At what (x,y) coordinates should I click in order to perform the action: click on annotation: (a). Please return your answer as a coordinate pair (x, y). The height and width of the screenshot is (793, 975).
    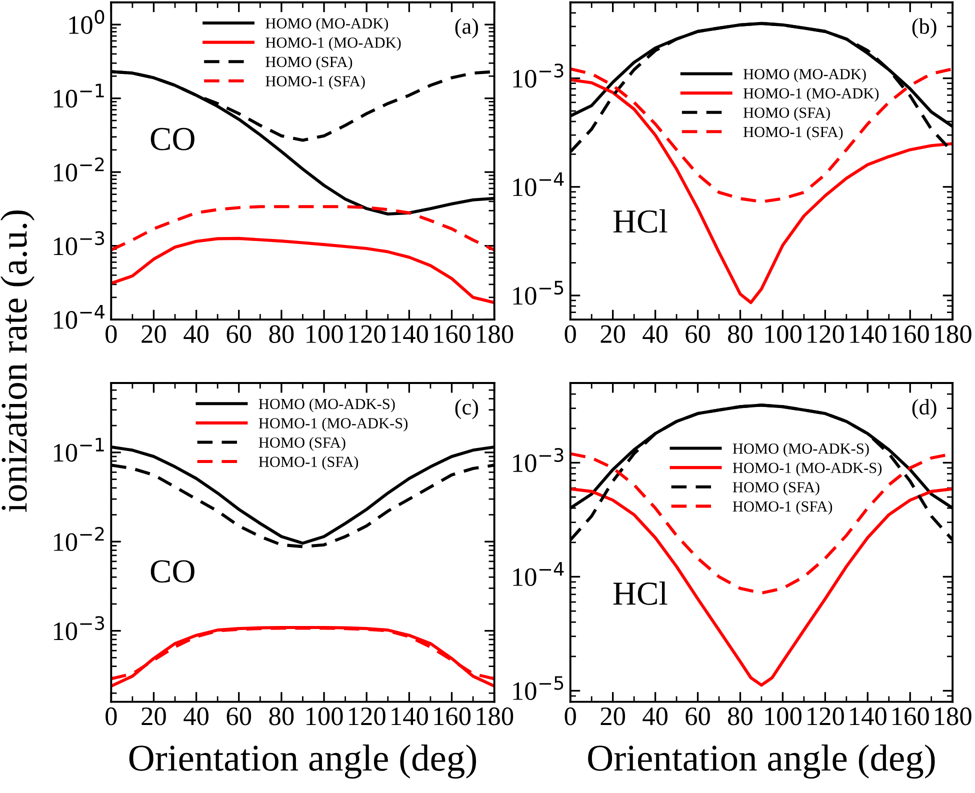
    Looking at the image, I should click on (466, 28).